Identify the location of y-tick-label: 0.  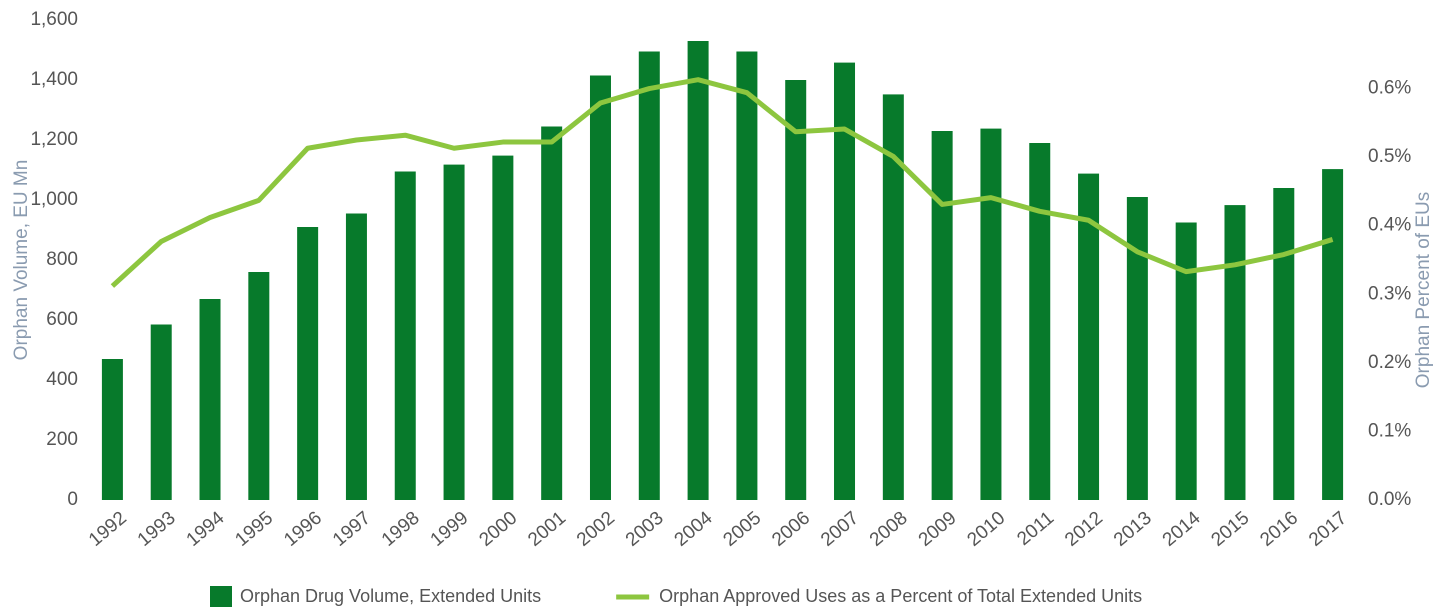
(72, 499).